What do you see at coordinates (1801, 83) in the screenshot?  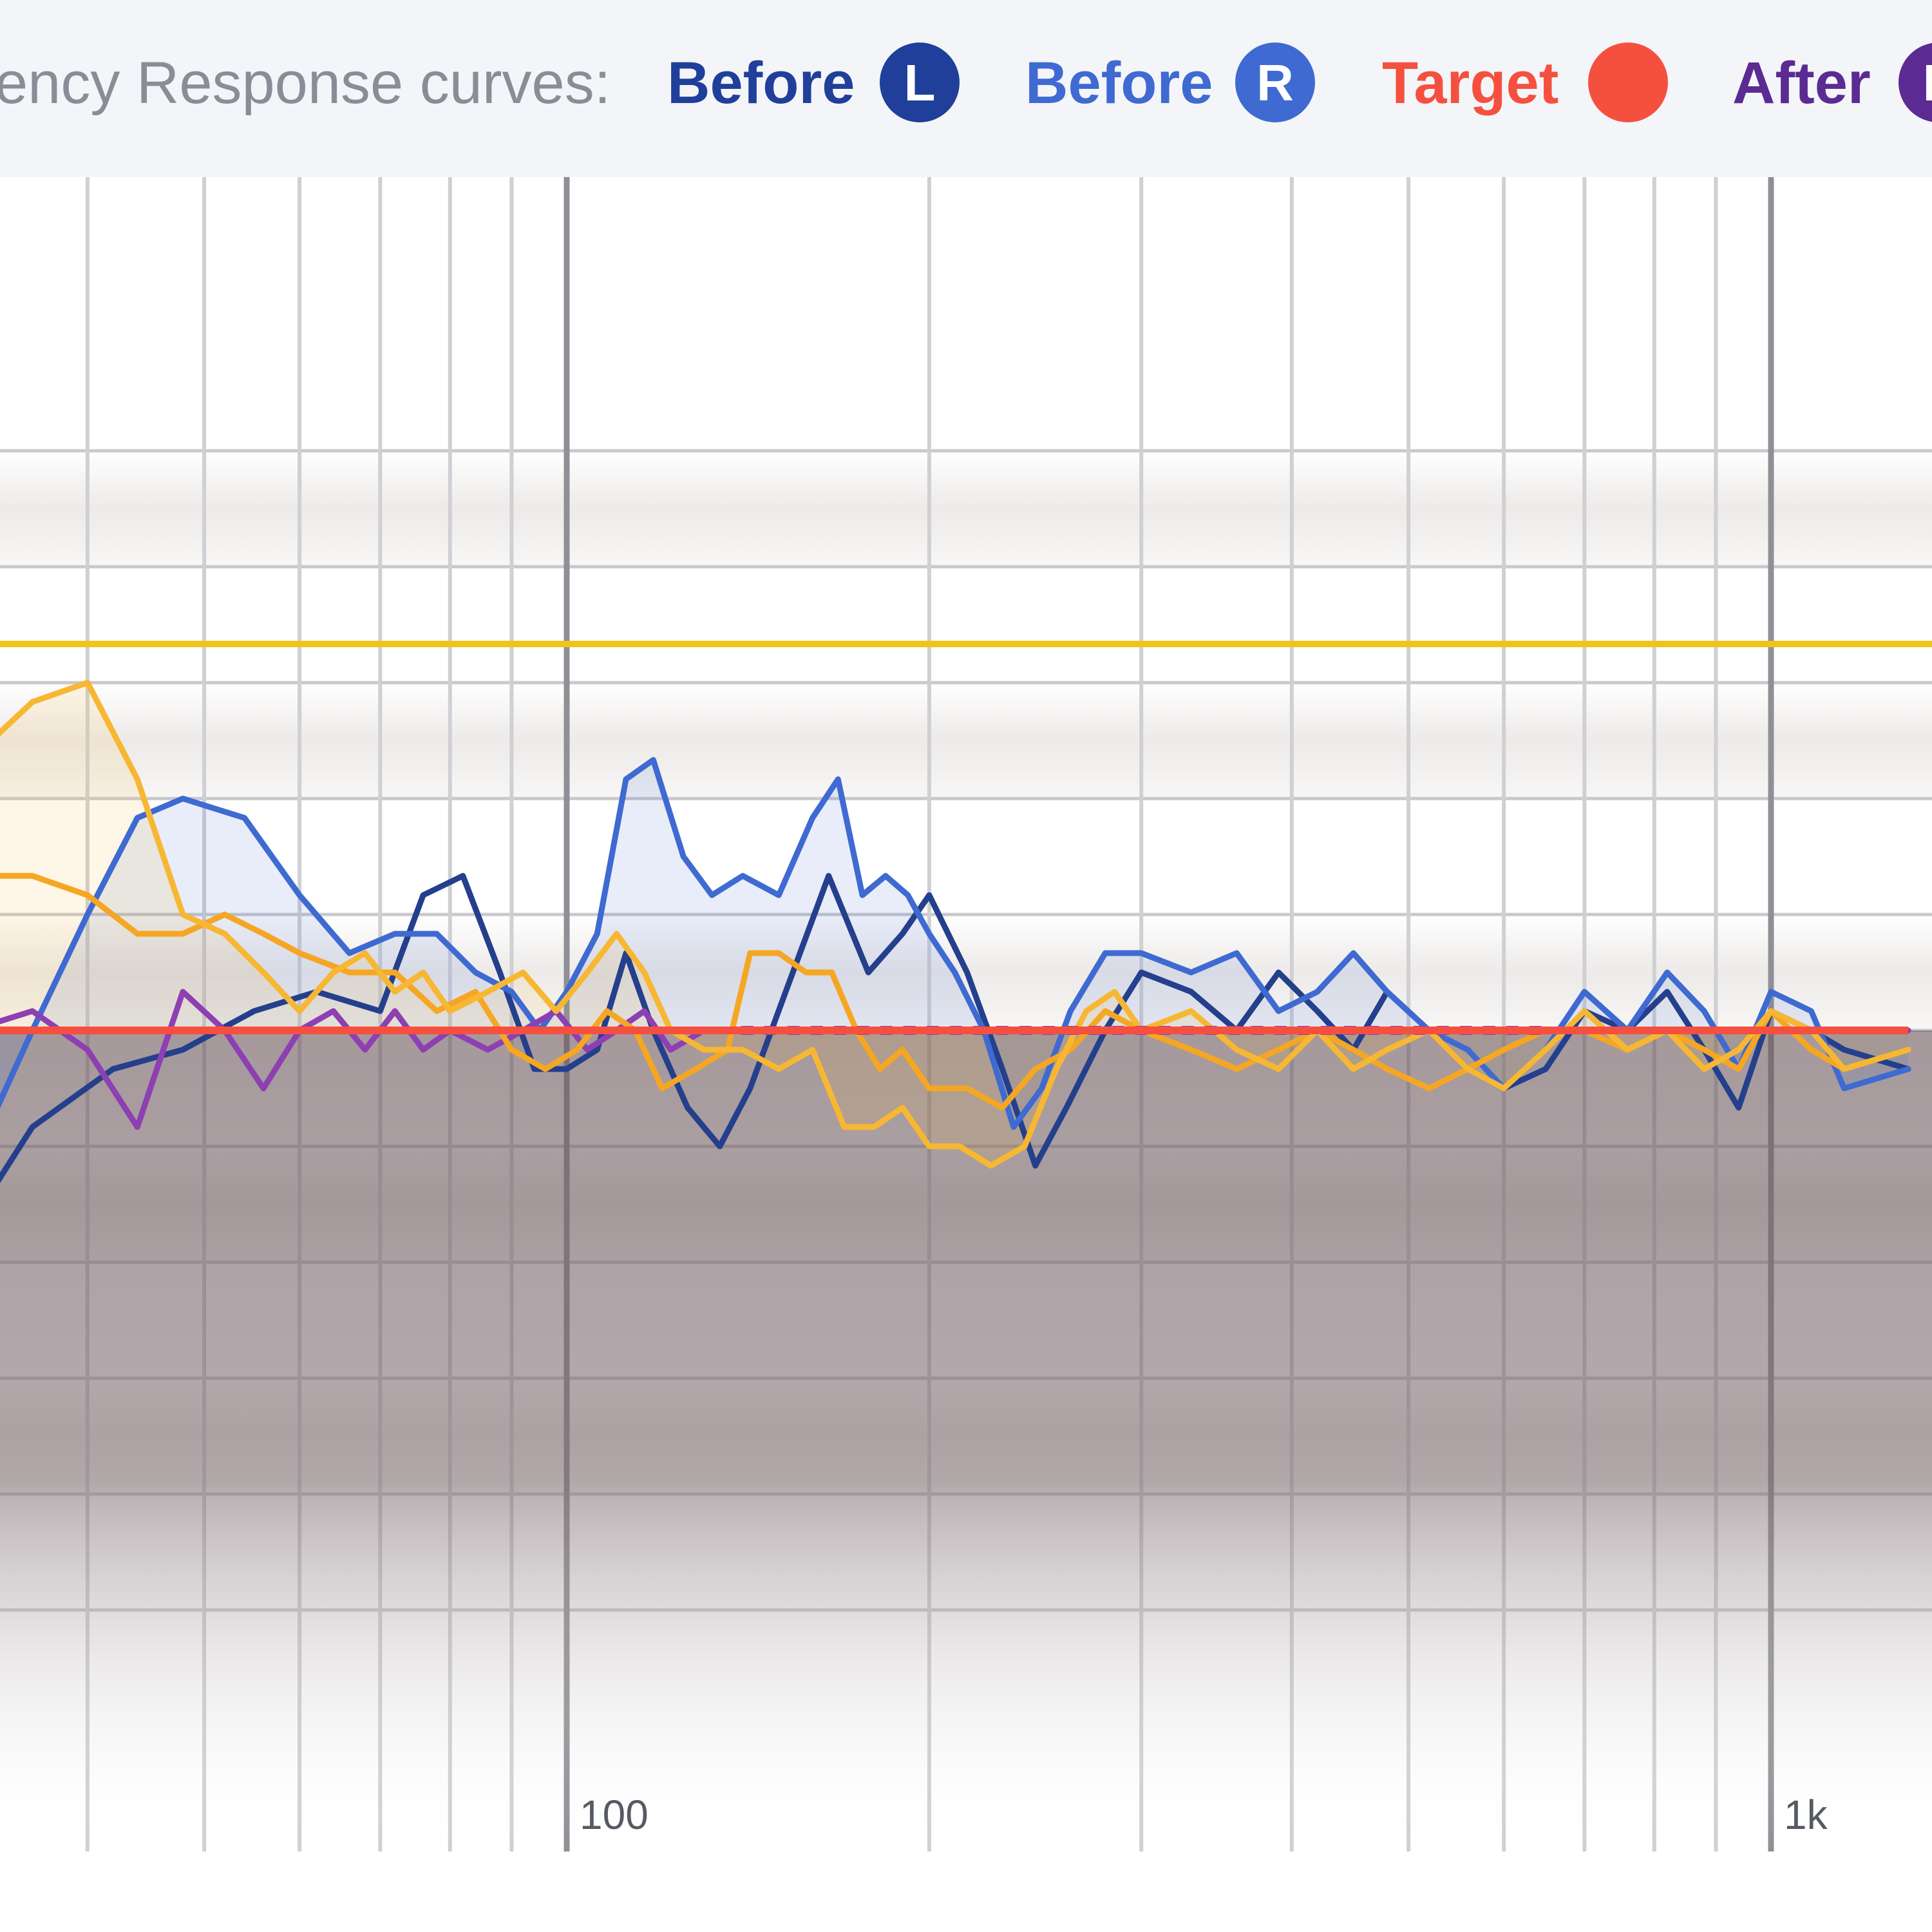 I see `legend-label-after-left: After` at bounding box center [1801, 83].